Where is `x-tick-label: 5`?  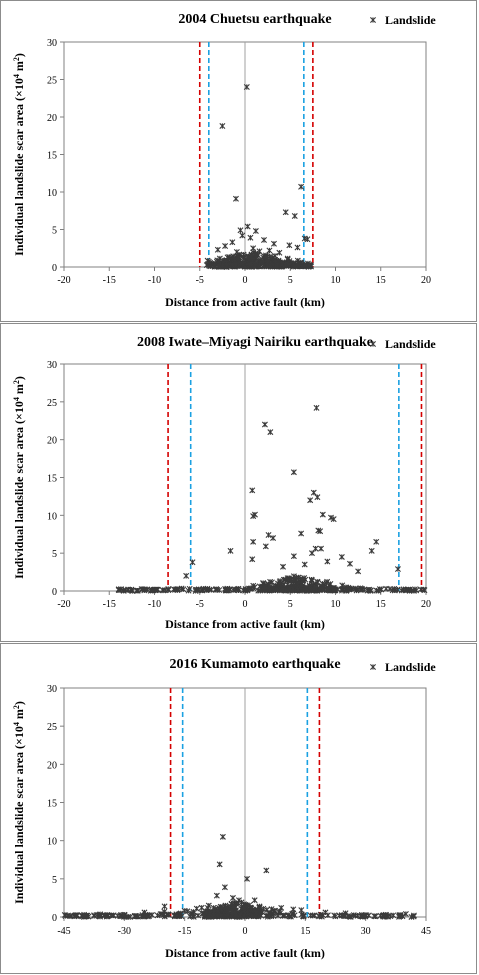 x-tick-label: 5 is located at coordinates (290, 604).